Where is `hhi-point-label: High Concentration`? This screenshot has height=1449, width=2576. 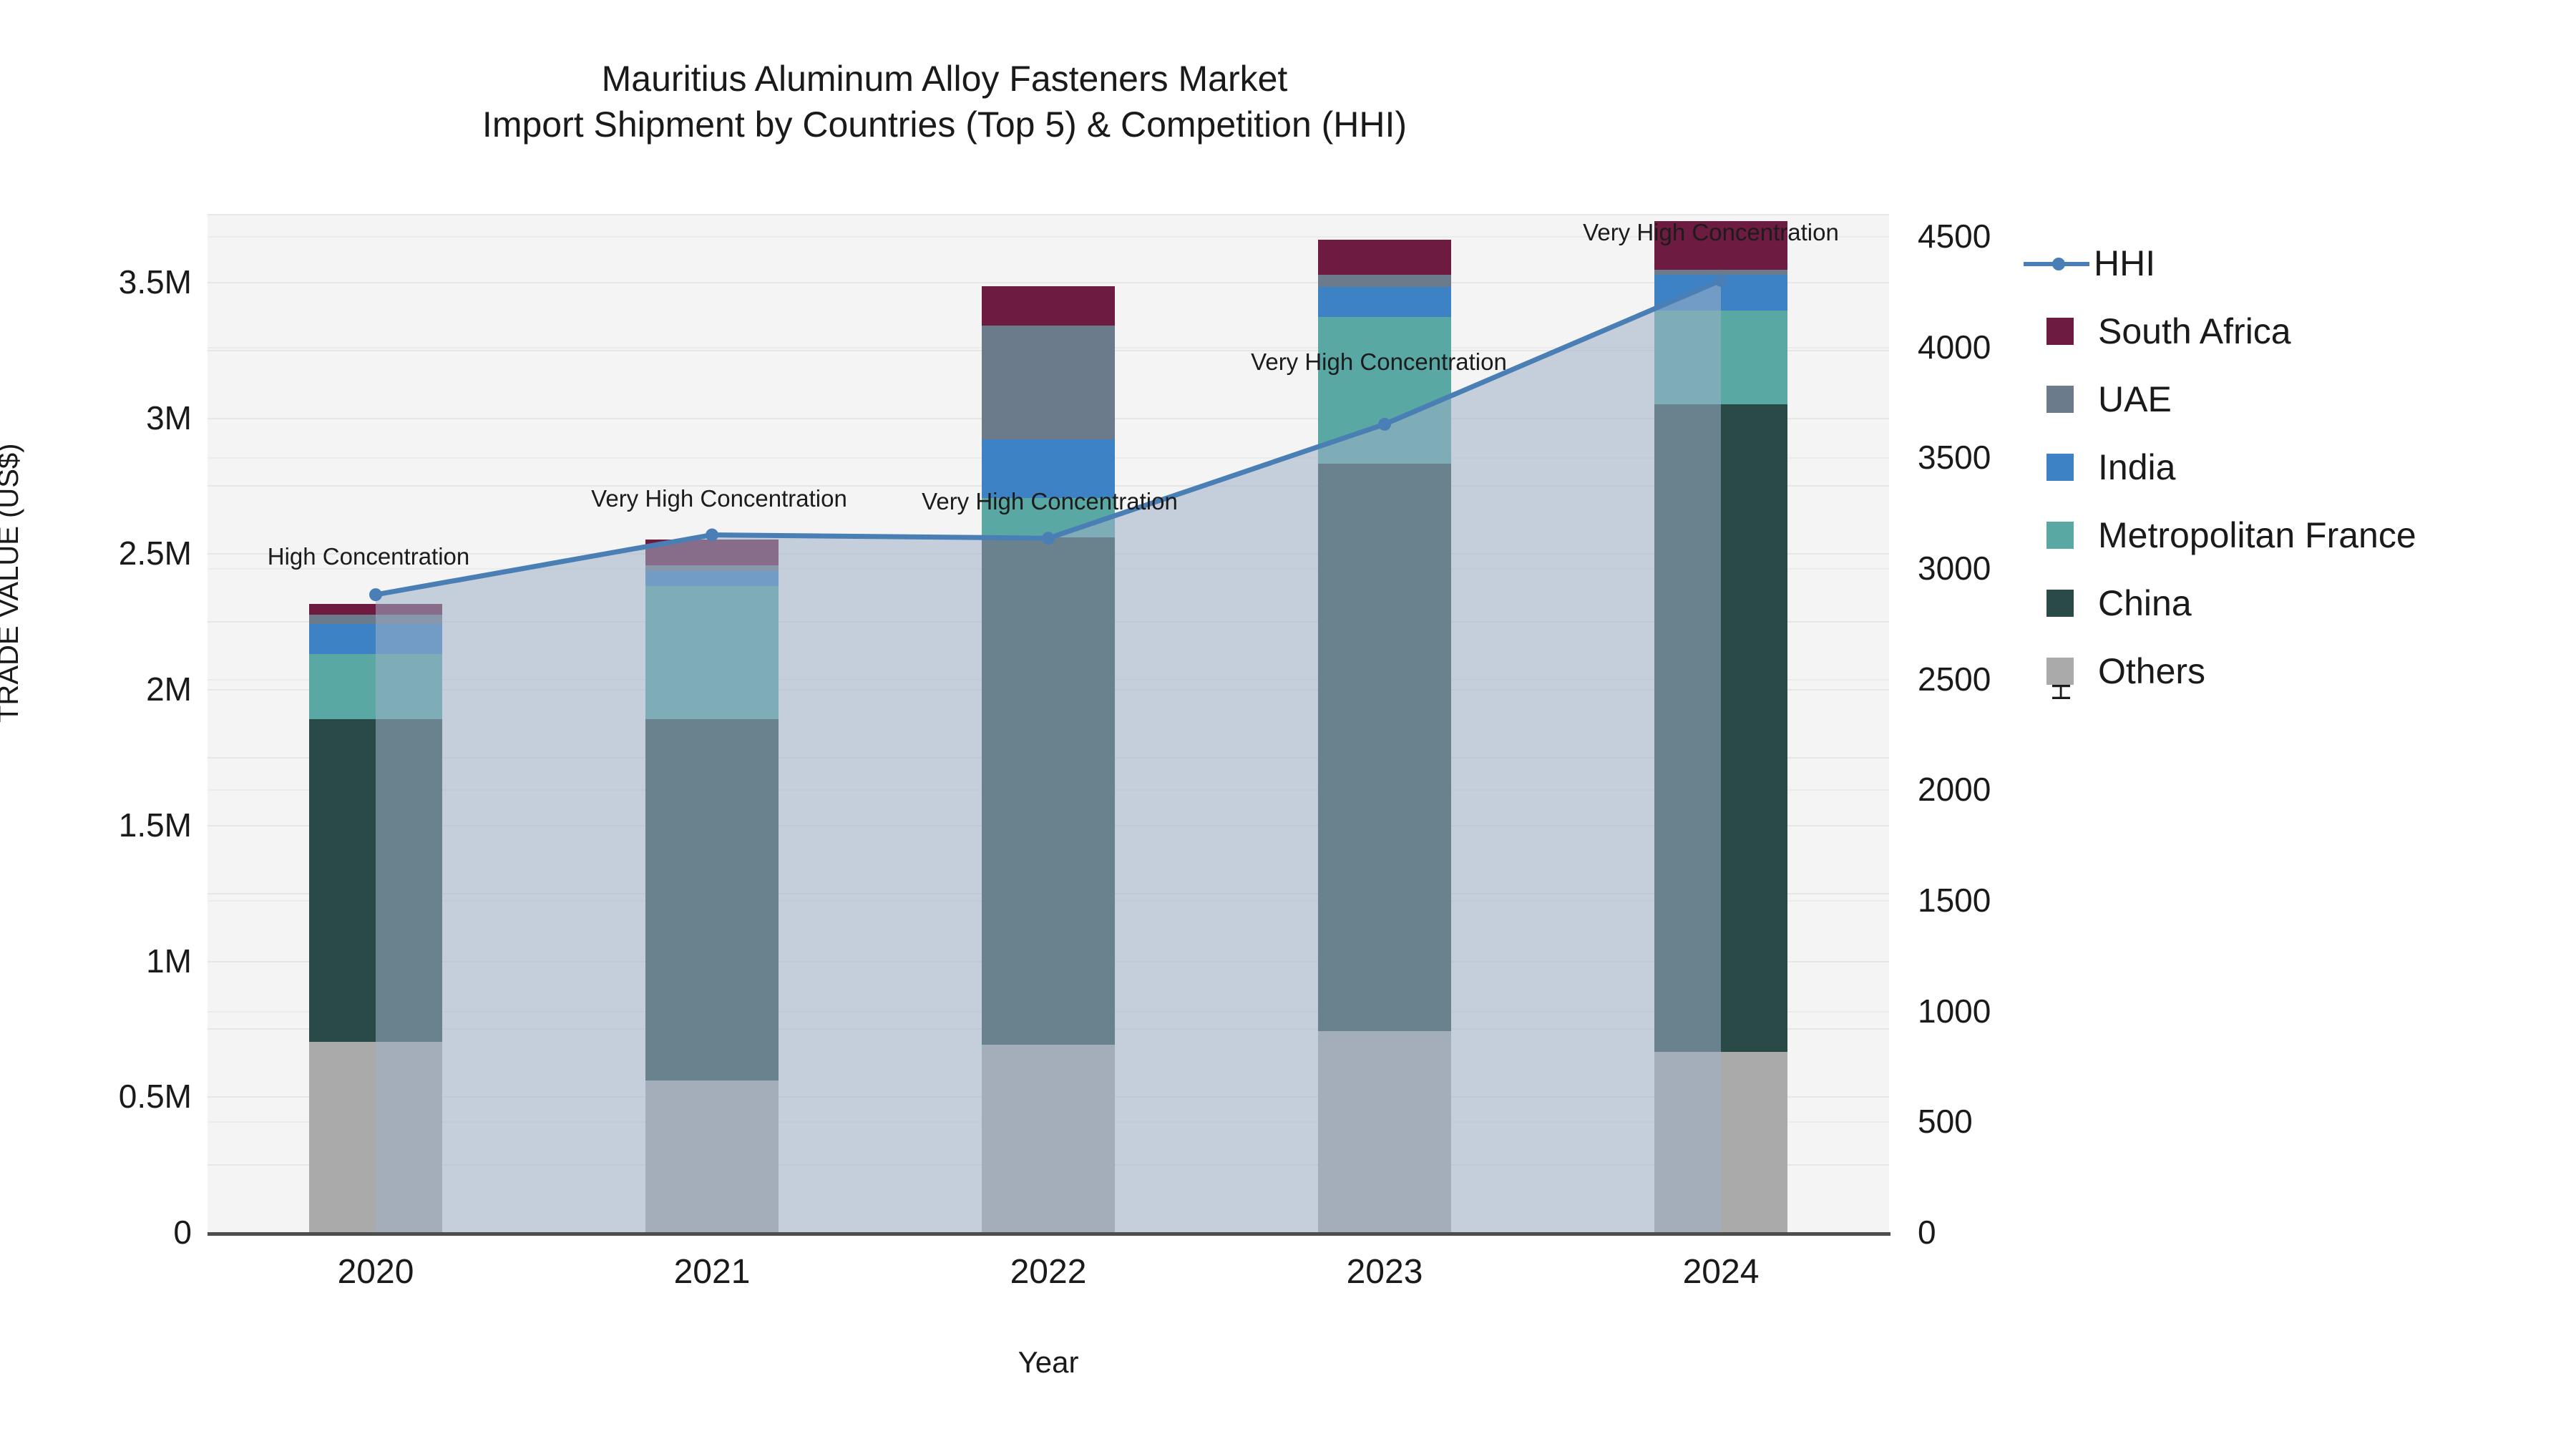
hhi-point-label: High Concentration is located at coordinates (368, 556).